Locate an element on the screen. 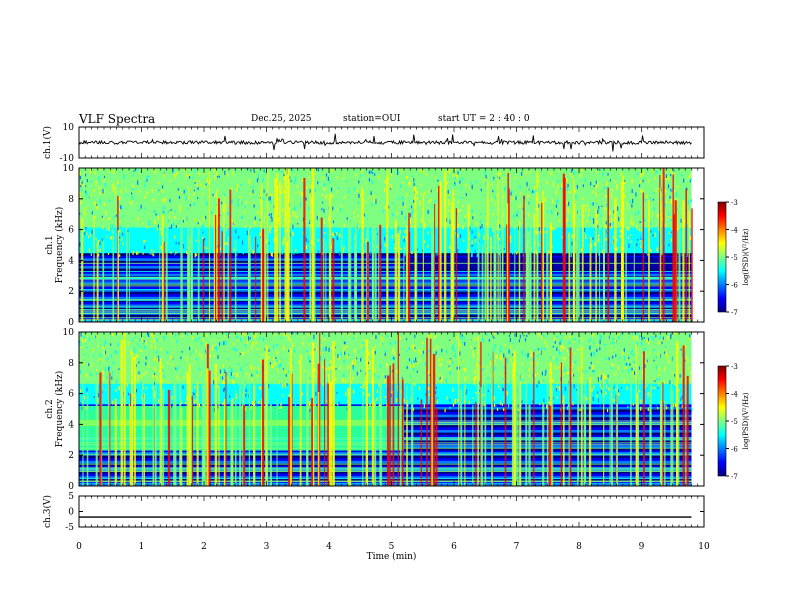  x-tick-label: 4 is located at coordinates (329, 547).